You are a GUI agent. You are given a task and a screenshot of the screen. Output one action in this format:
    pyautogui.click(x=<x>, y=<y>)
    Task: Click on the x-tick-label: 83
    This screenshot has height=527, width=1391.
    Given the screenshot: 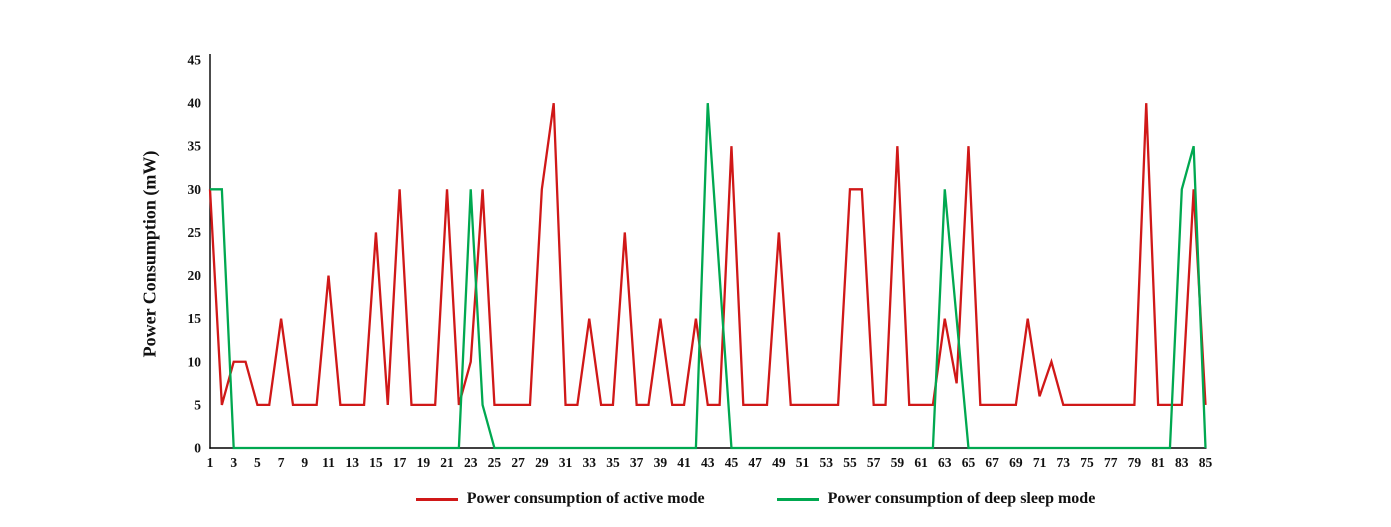 What is the action you would take?
    pyautogui.click(x=1182, y=462)
    